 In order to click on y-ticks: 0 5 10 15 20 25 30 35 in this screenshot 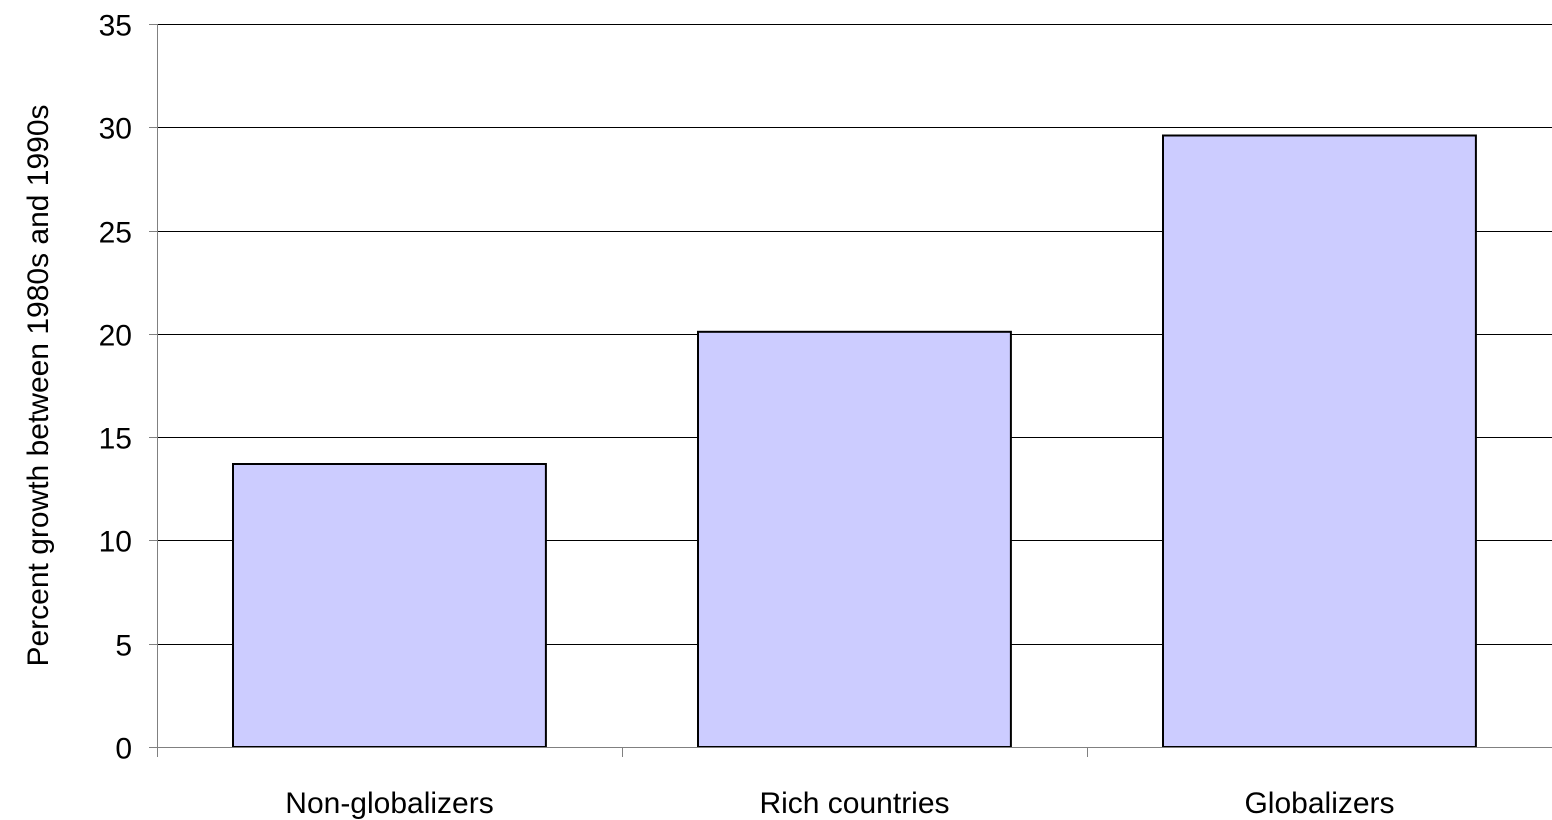, I will do `click(128, 388)`.